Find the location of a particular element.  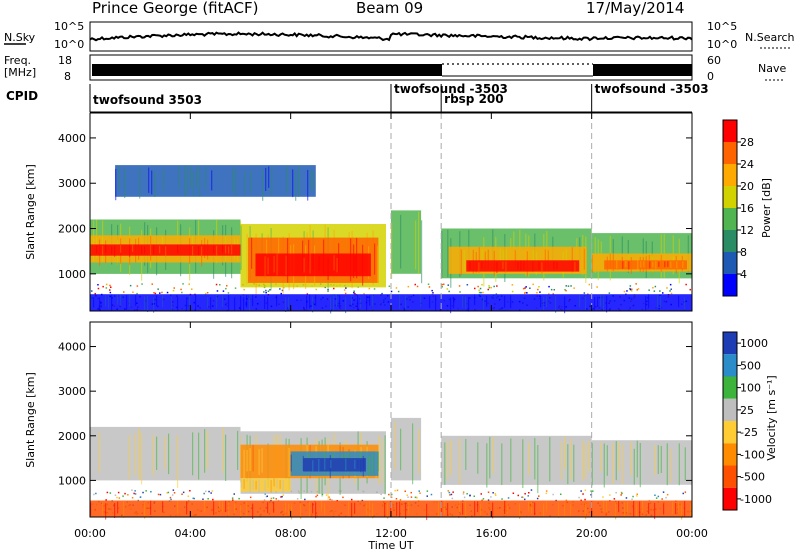

cpid-segment-label: rbsp 200 is located at coordinates (473, 99).